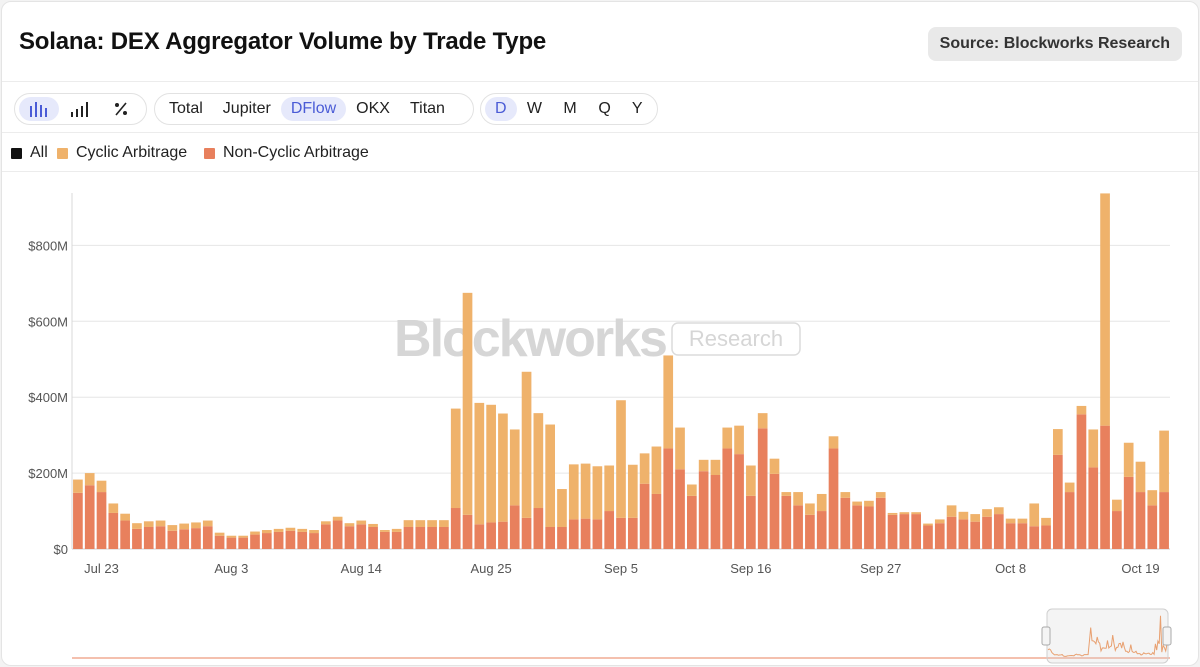 The height and width of the screenshot is (667, 1200). Describe the element at coordinates (1054, 44) in the screenshot. I see `source-badge: Source: Blockworks Research` at that location.